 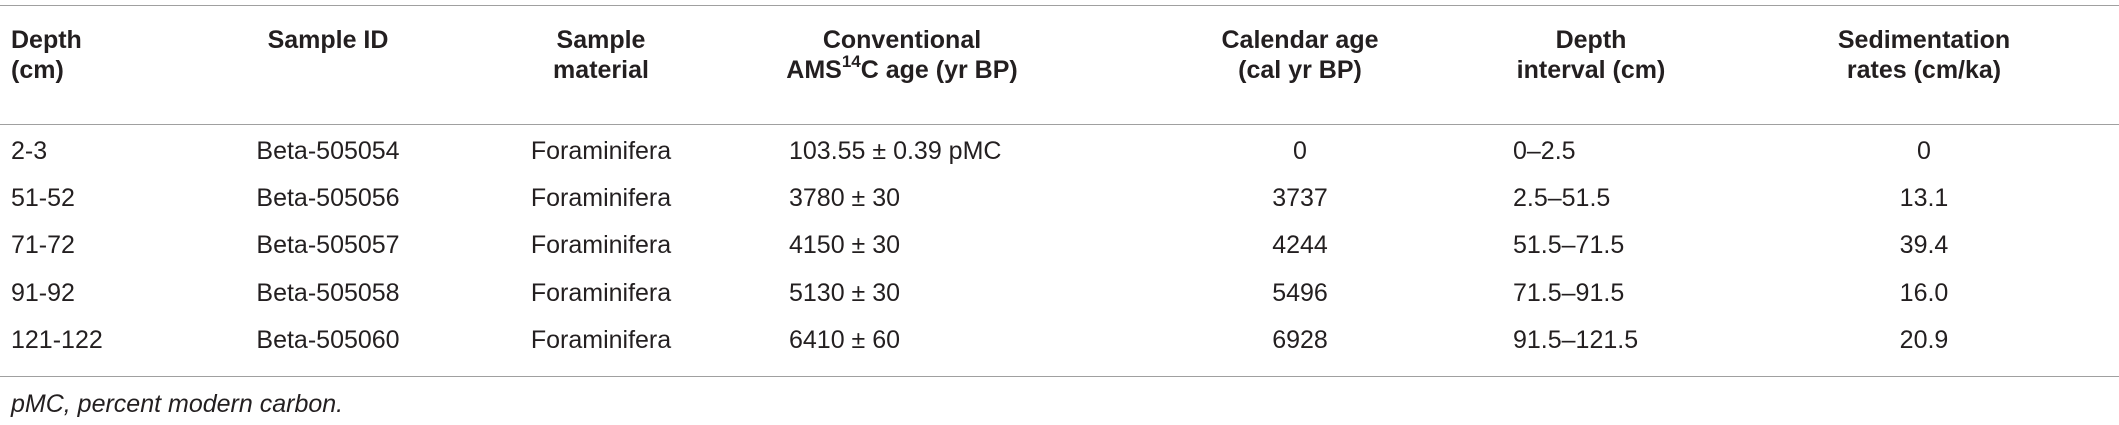 What do you see at coordinates (328, 339) in the screenshot?
I see `sample-id-cell: Beta-505060` at bounding box center [328, 339].